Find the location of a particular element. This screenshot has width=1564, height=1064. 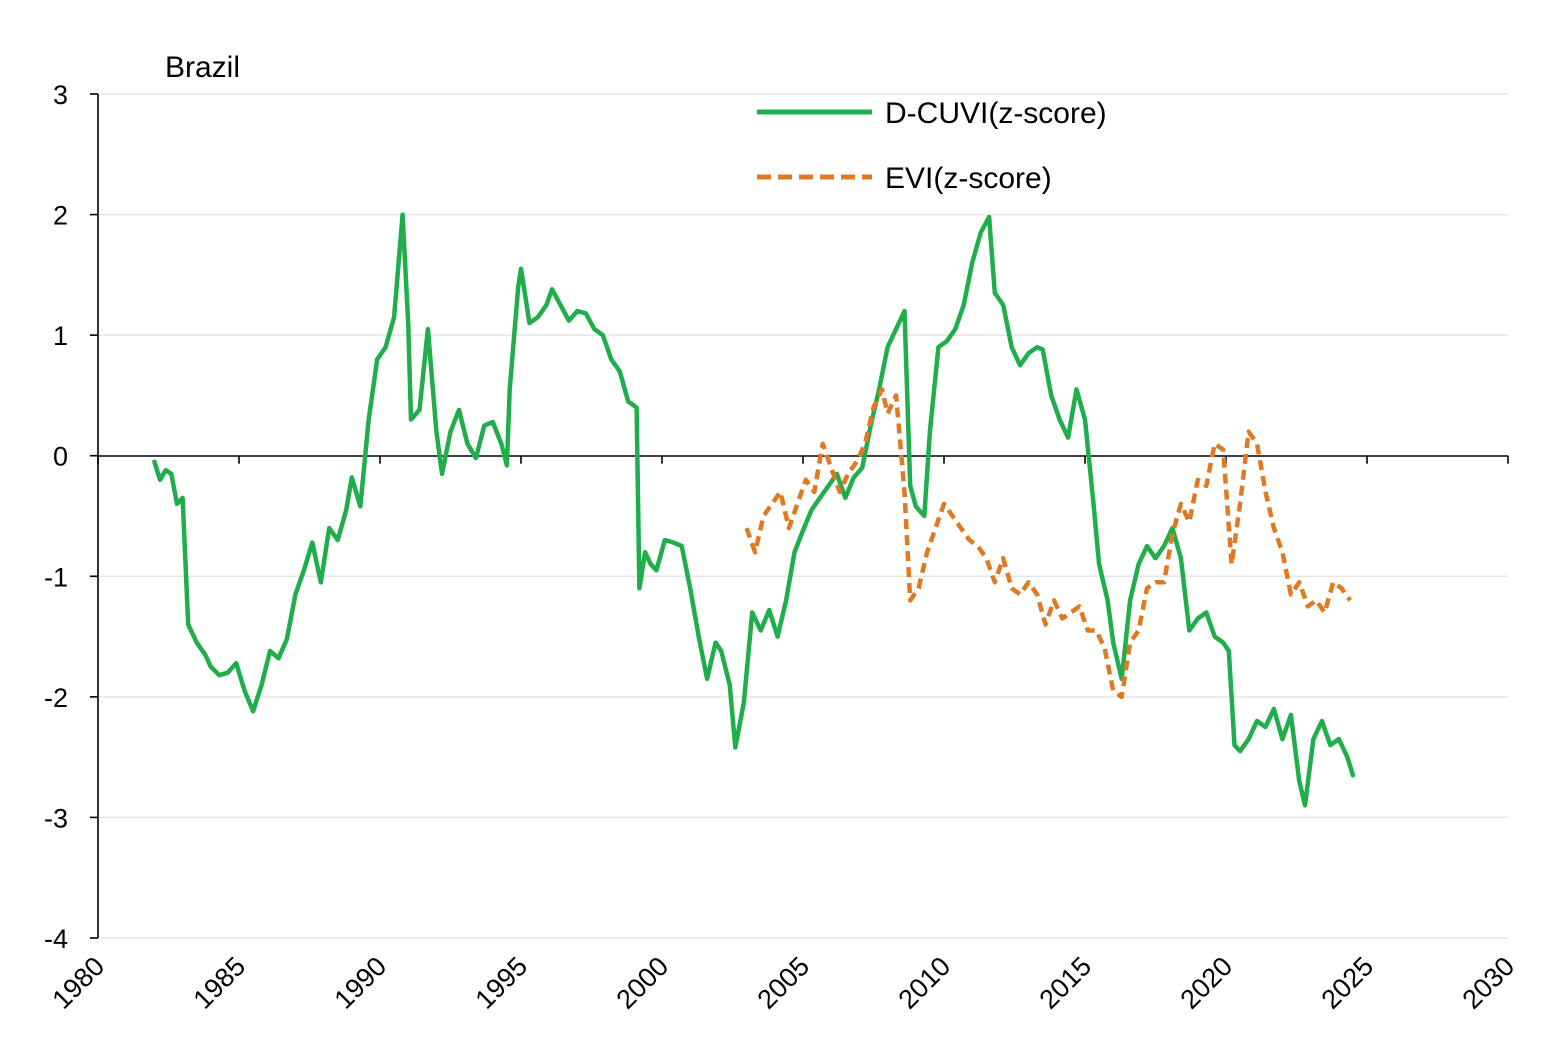

y-tick-label: -2 is located at coordinates (56, 698).